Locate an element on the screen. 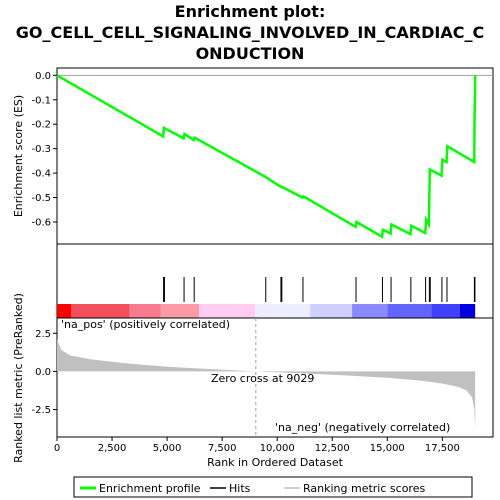 The image size is (500, 500). x-axis-label: Rank in Ordered Dataset is located at coordinates (275, 462).